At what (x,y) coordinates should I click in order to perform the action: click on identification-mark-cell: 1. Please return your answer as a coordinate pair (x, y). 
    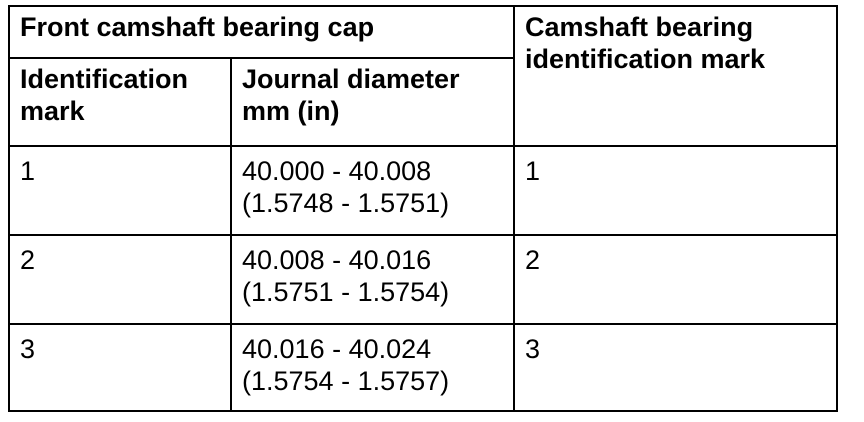
    Looking at the image, I should click on (120, 190).